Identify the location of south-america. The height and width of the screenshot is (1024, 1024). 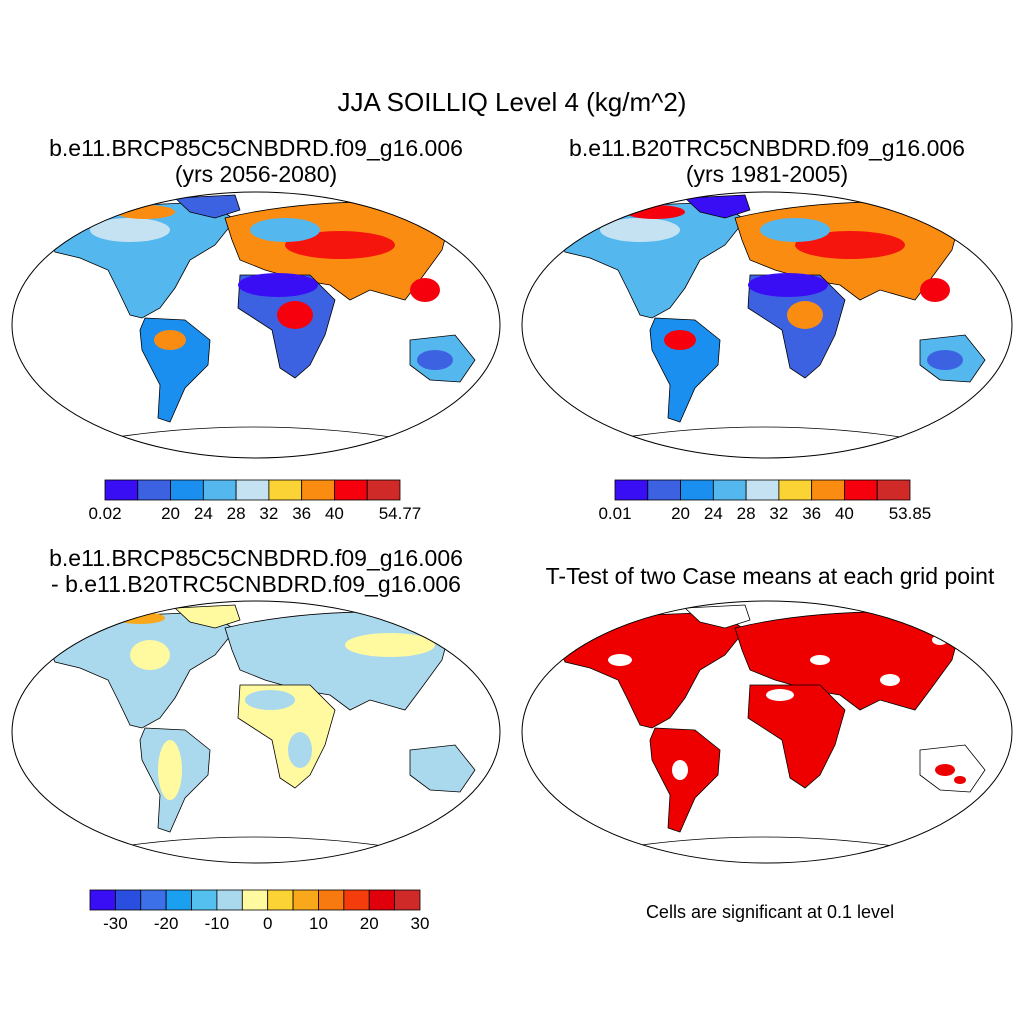
(685, 780).